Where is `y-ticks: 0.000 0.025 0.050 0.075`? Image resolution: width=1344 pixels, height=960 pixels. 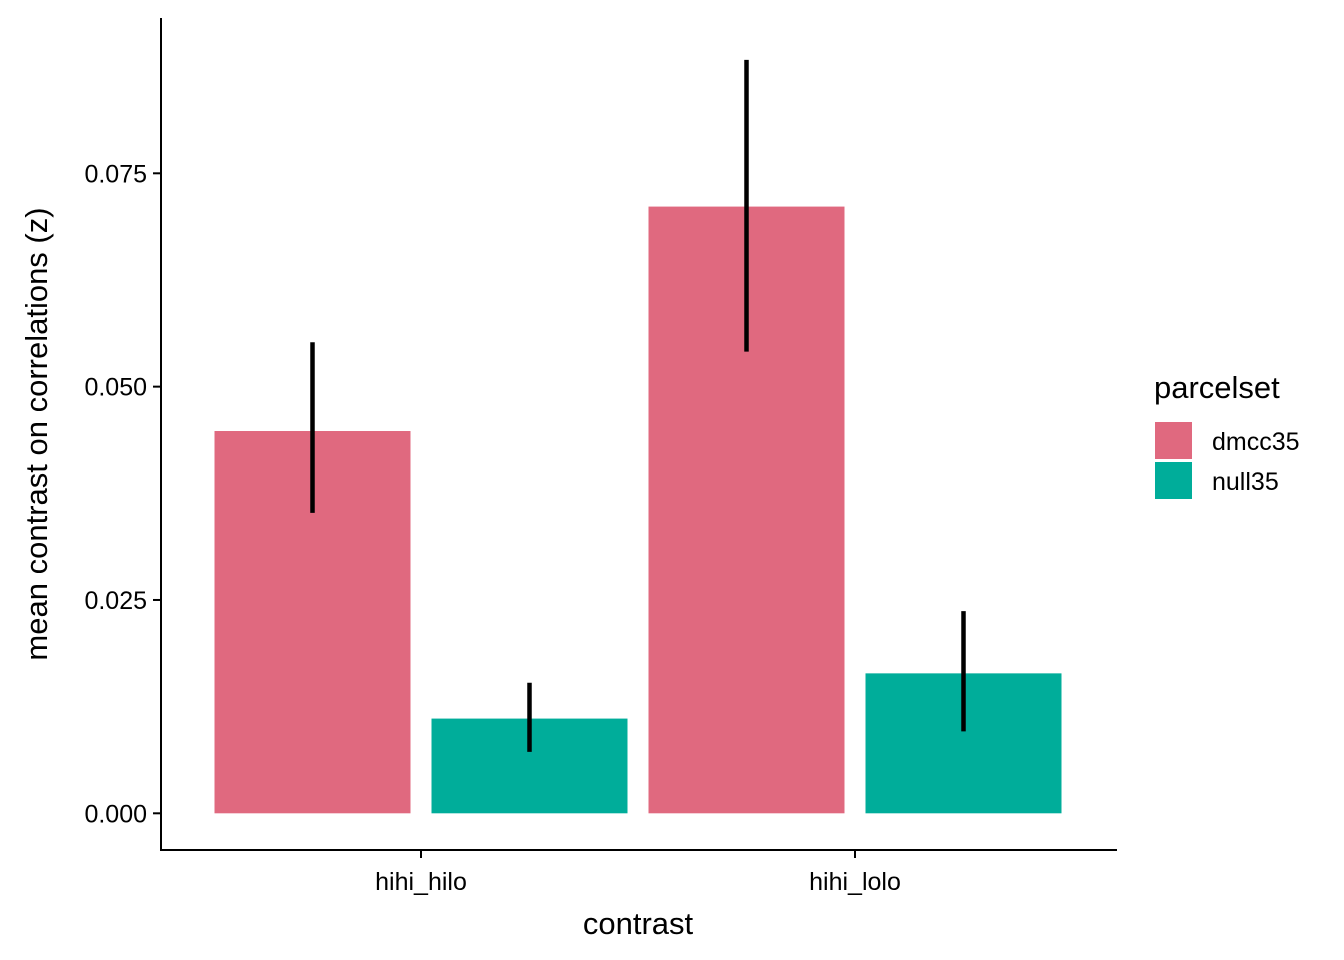 y-ticks: 0.000 0.025 0.050 0.075 is located at coordinates (122, 494).